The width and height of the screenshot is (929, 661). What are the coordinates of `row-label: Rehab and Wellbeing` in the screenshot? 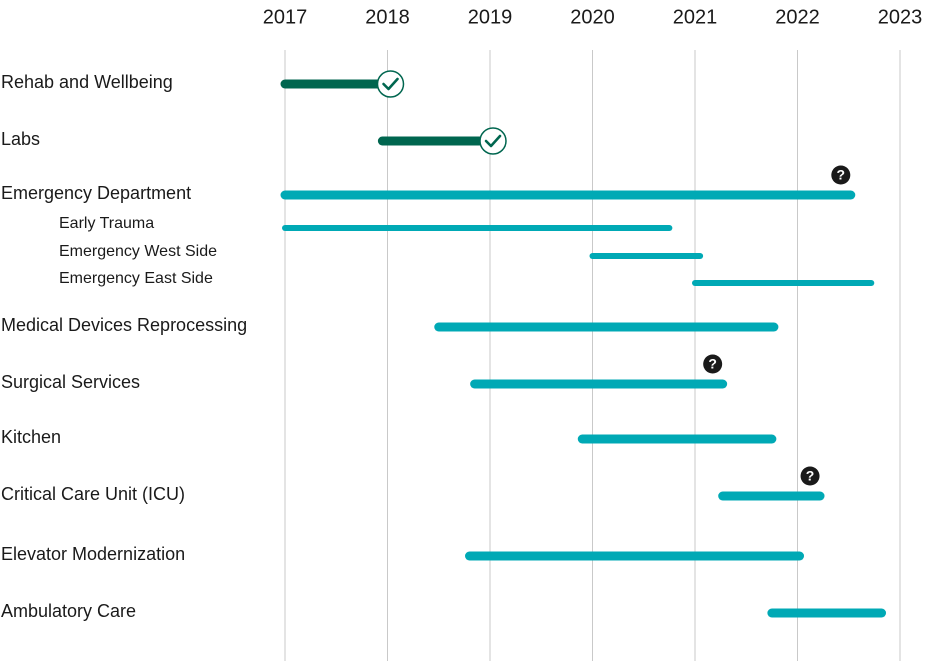 It's located at (87, 82).